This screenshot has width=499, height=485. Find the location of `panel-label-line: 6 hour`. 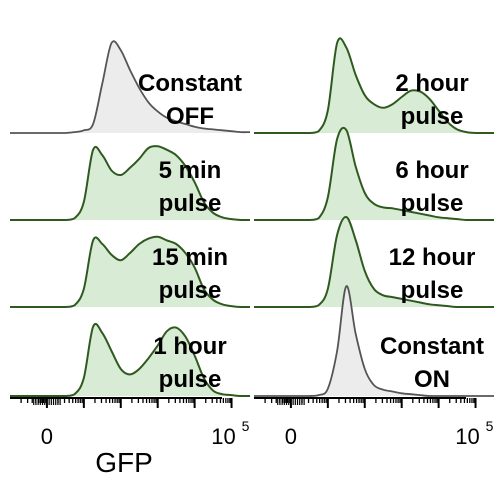

panel-label-line: 6 hour is located at coordinates (431, 170).